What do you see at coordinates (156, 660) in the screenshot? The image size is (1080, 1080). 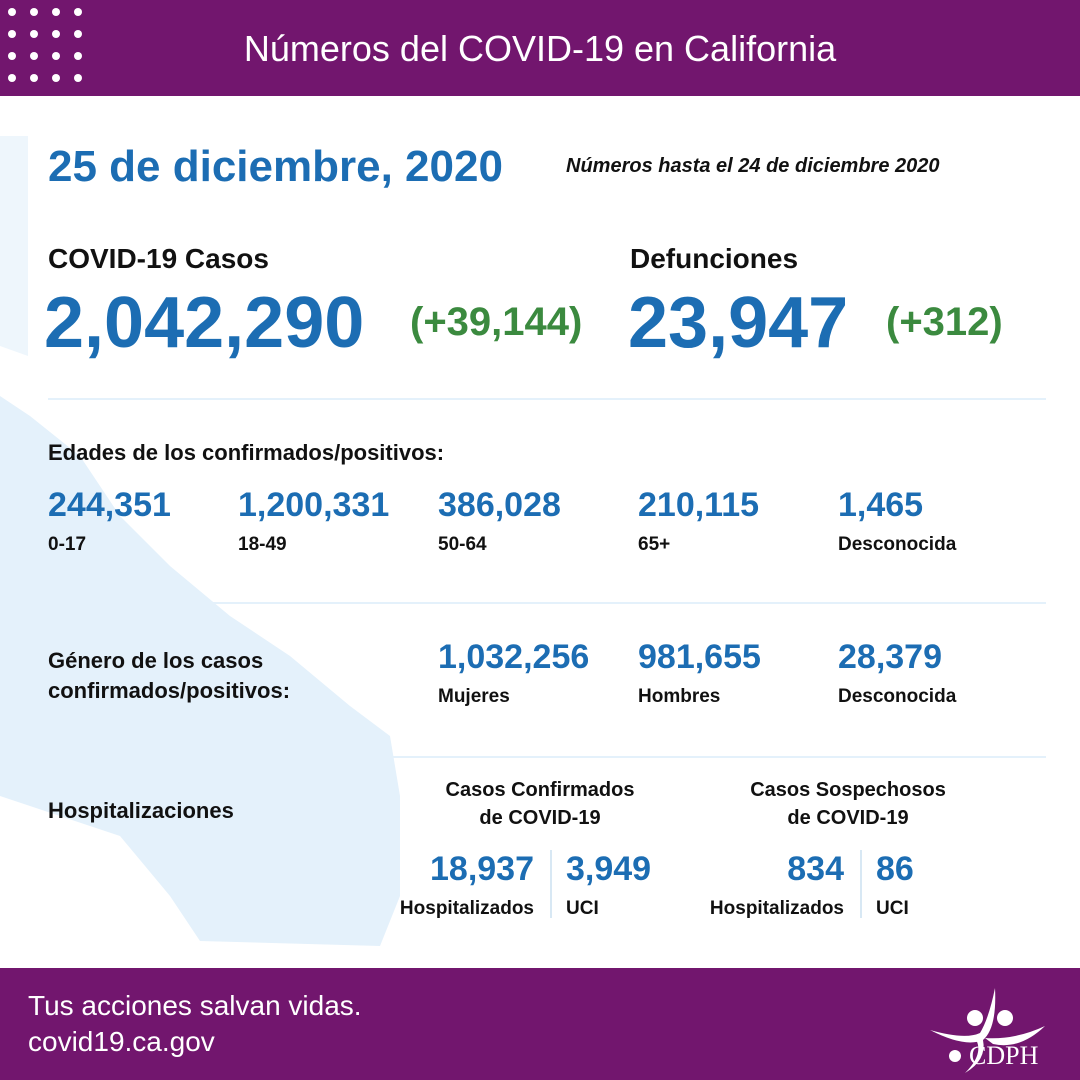 I see `gender-title-line1: Género de los casos` at bounding box center [156, 660].